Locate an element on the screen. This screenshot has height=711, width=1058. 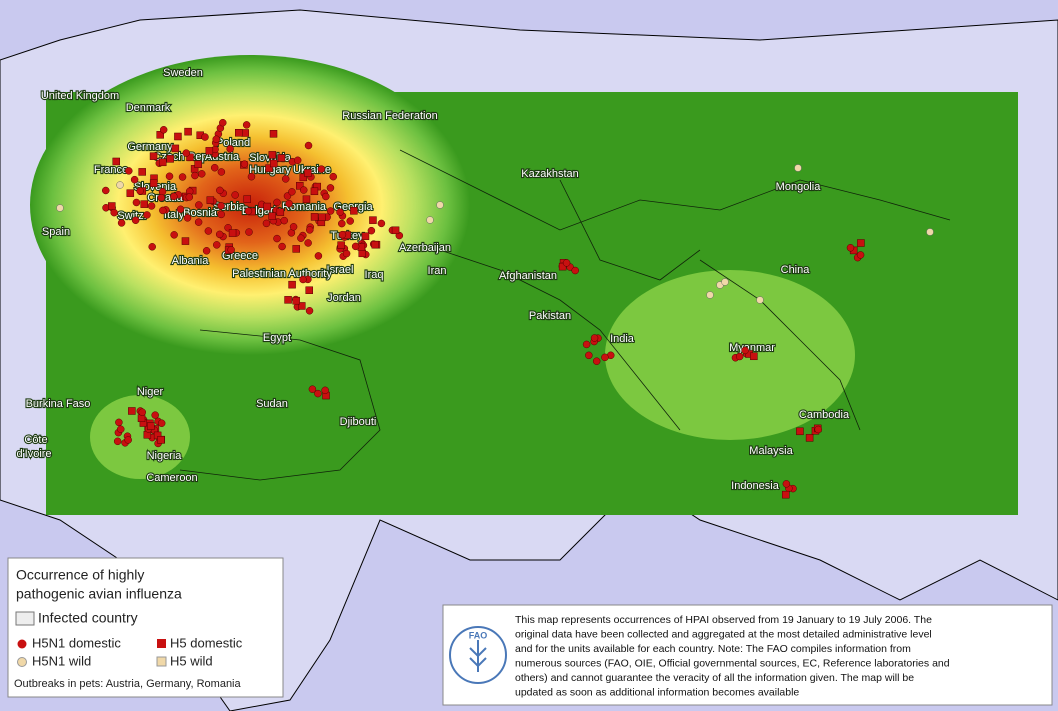
legend-box is located at coordinates (145, 627).